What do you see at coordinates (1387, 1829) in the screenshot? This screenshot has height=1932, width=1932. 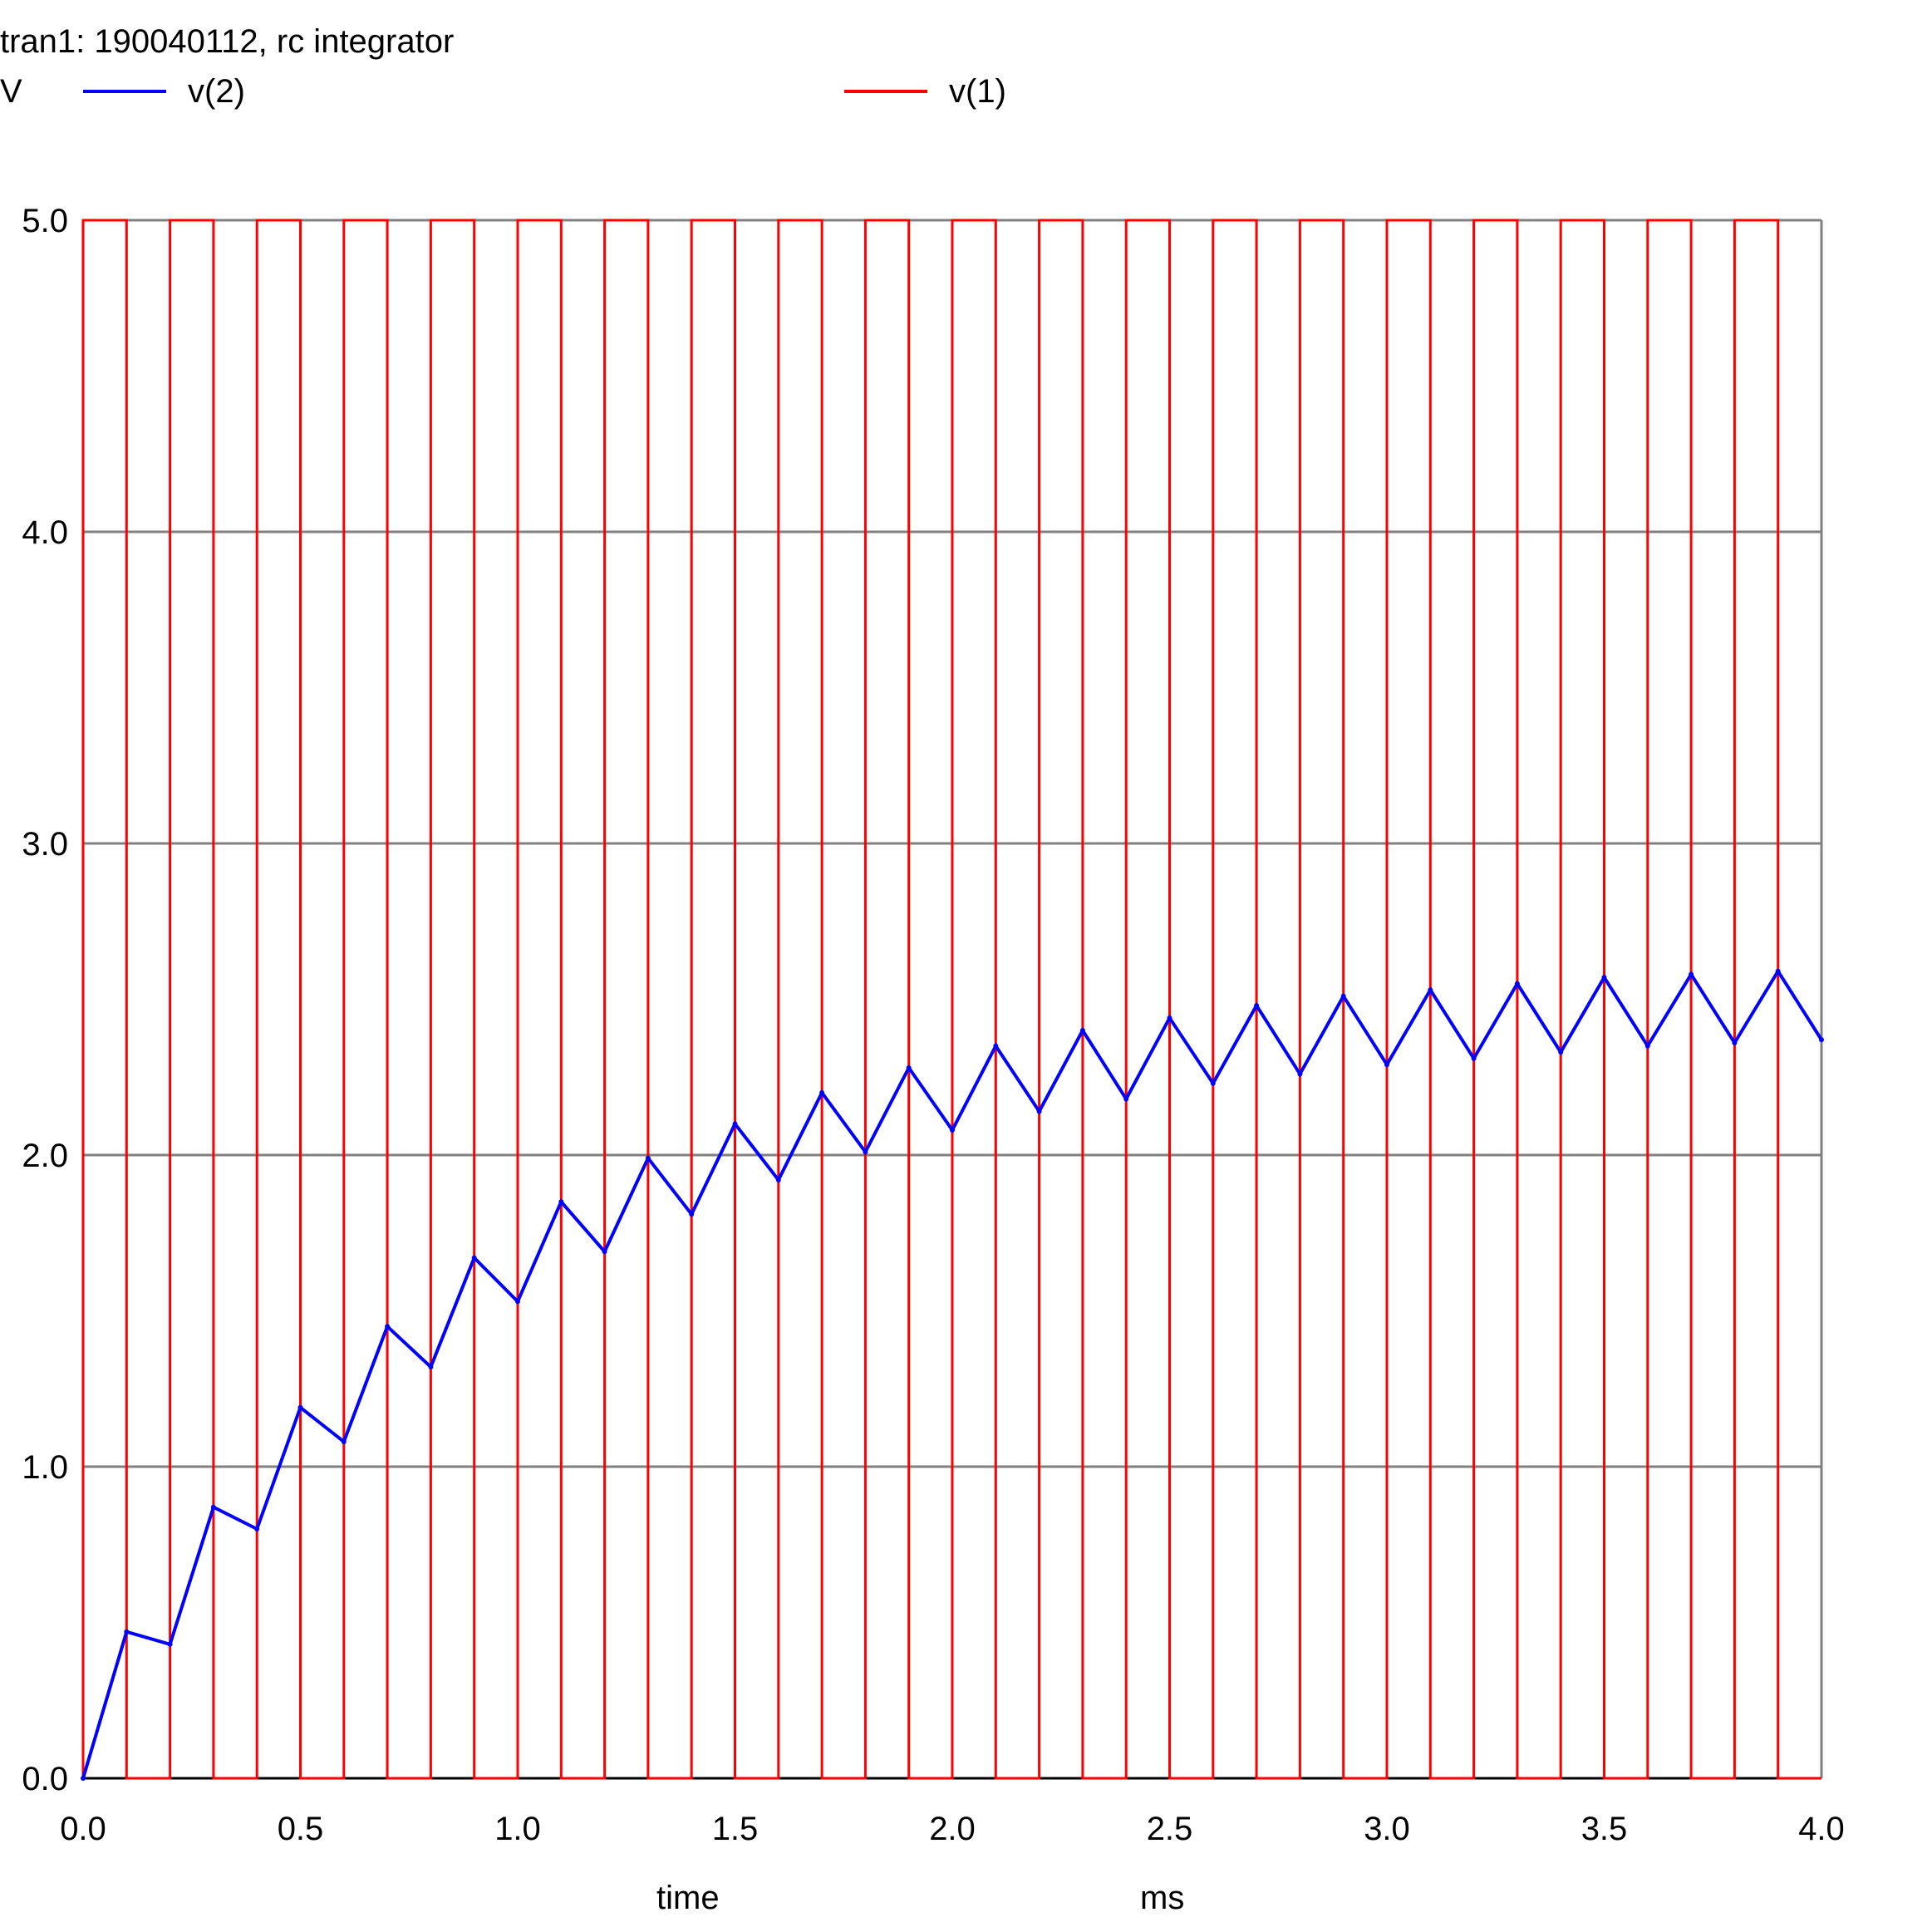 I see `x-tick-label: 3.0` at bounding box center [1387, 1829].